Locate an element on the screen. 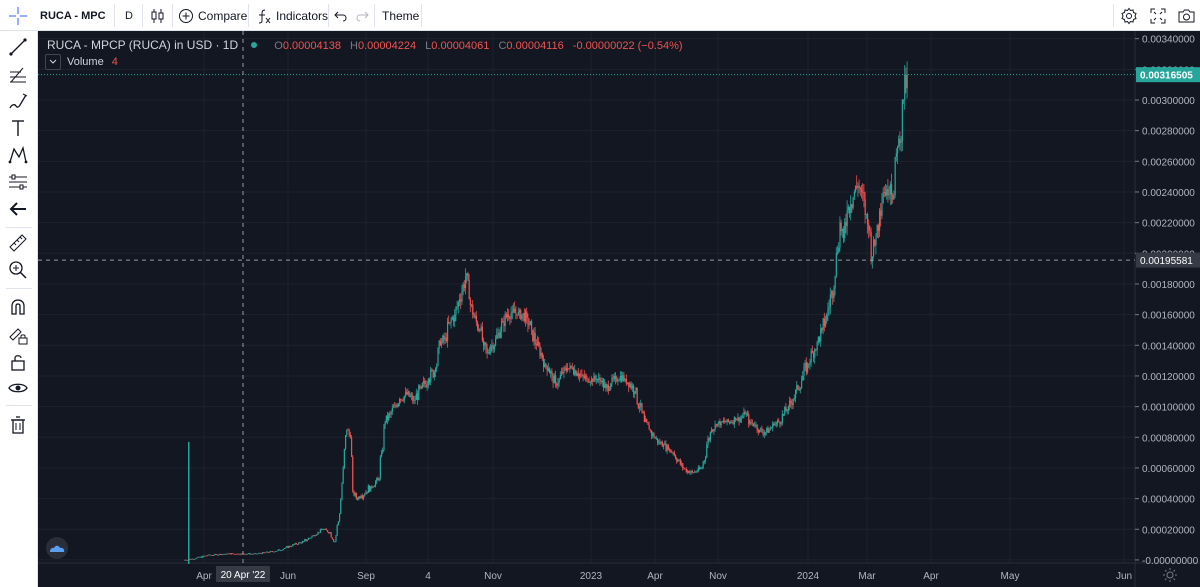 The width and height of the screenshot is (1200, 587). symbol-search-button: RUCA - MPC is located at coordinates (73, 15).